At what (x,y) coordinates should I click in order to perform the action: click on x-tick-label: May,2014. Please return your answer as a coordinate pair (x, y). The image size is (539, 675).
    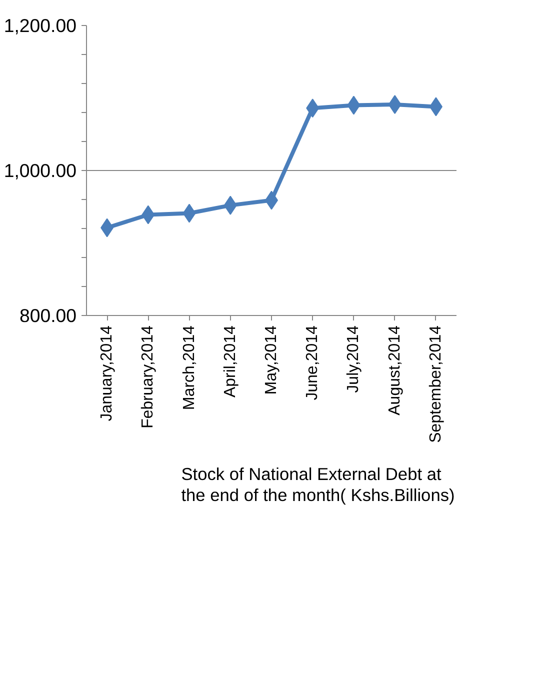
    Looking at the image, I should click on (271, 360).